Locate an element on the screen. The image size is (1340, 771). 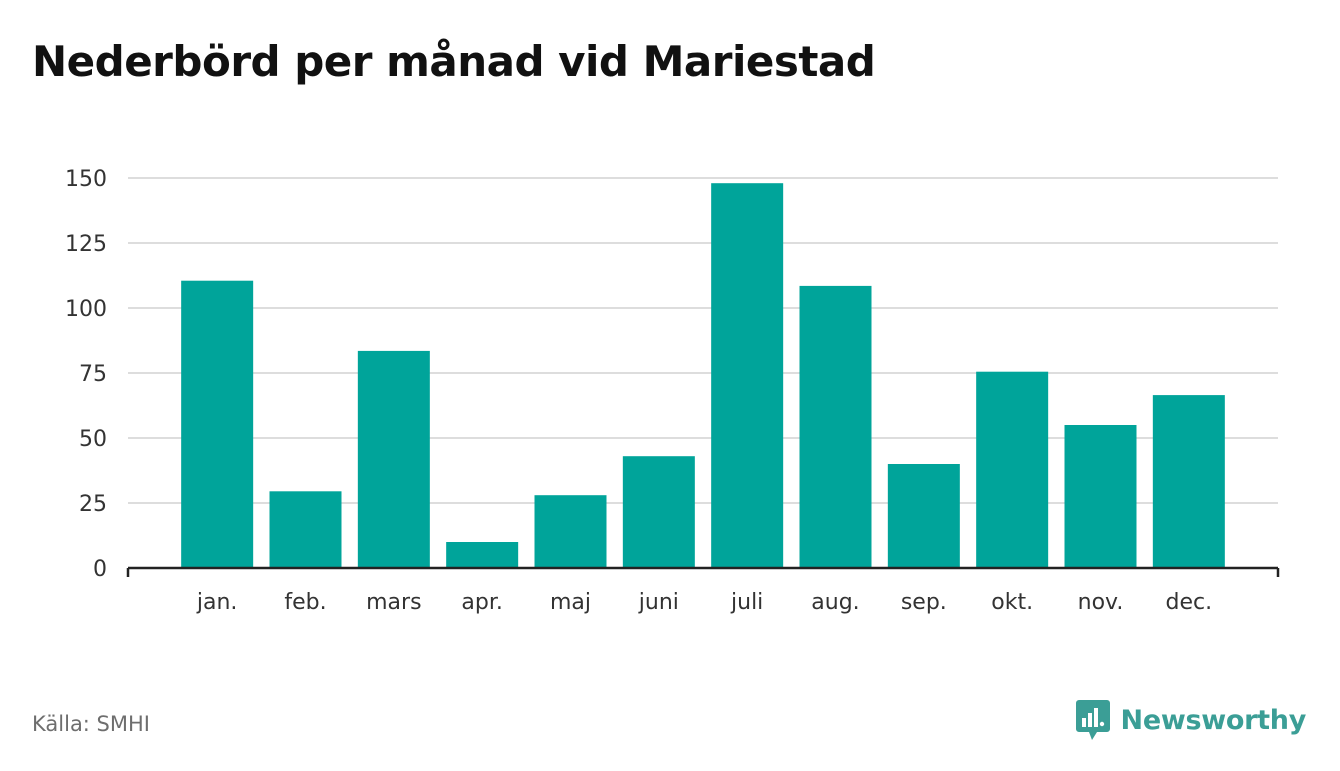
bar-aug is located at coordinates (835, 426).